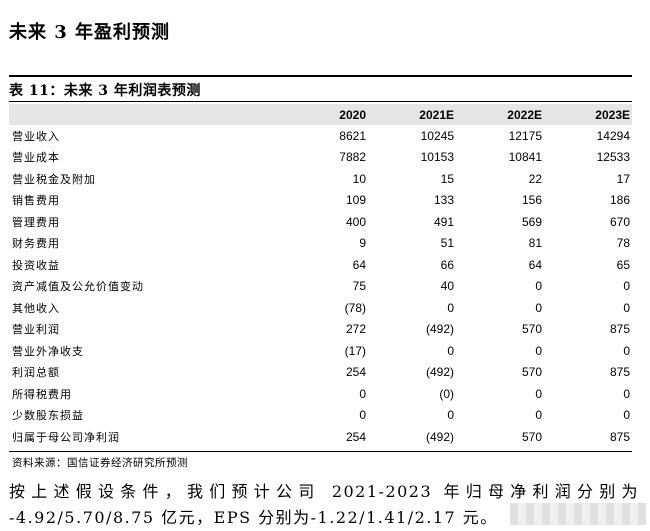  What do you see at coordinates (619, 221) in the screenshot?
I see `cell-value: 670` at bounding box center [619, 221].